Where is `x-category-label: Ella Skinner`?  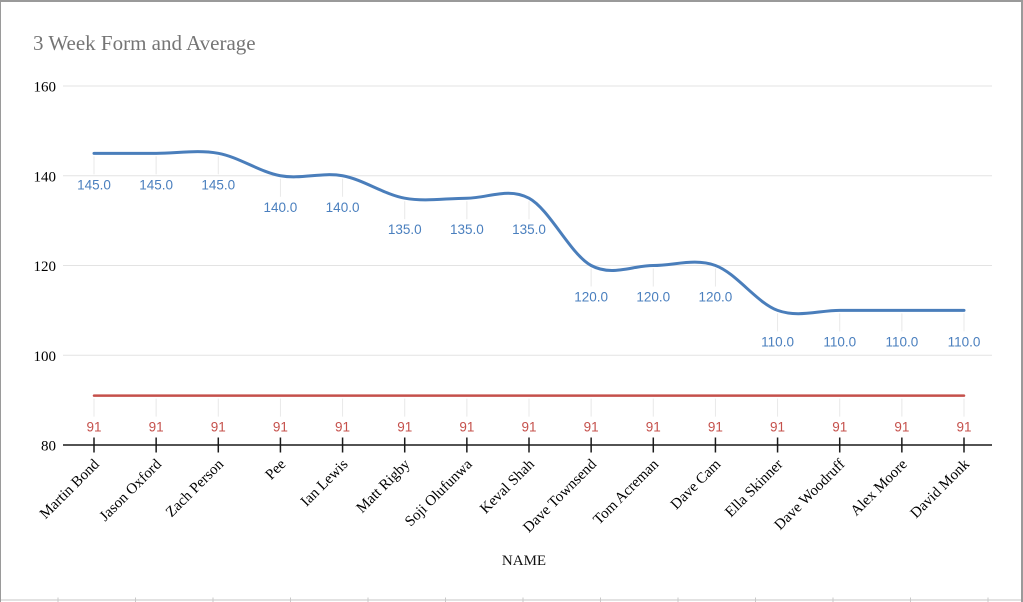
x-category-label: Ella Skinner is located at coordinates (754, 489).